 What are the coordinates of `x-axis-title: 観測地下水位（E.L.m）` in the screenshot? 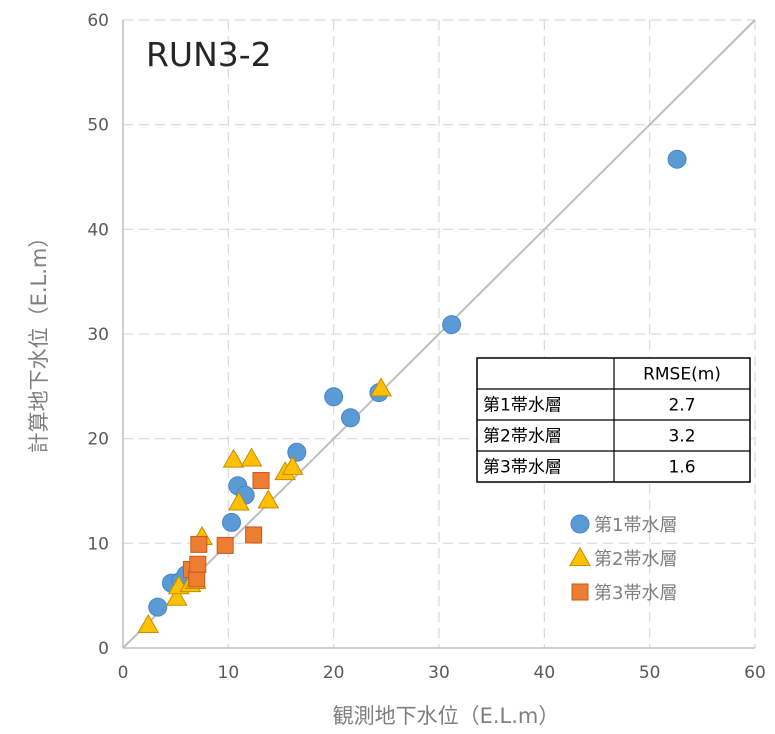 It's located at (446, 716).